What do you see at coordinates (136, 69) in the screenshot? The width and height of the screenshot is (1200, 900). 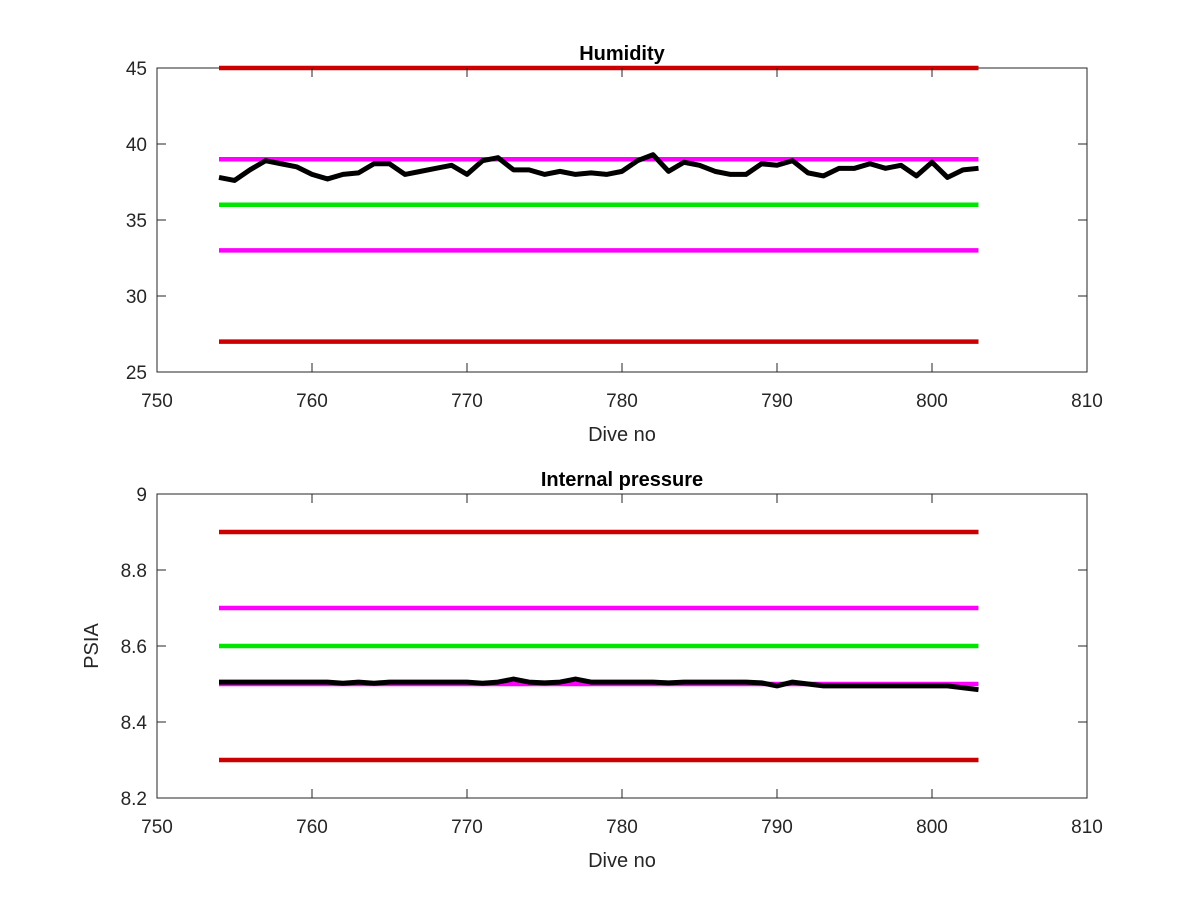 I see `y-tick-label: 45` at bounding box center [136, 69].